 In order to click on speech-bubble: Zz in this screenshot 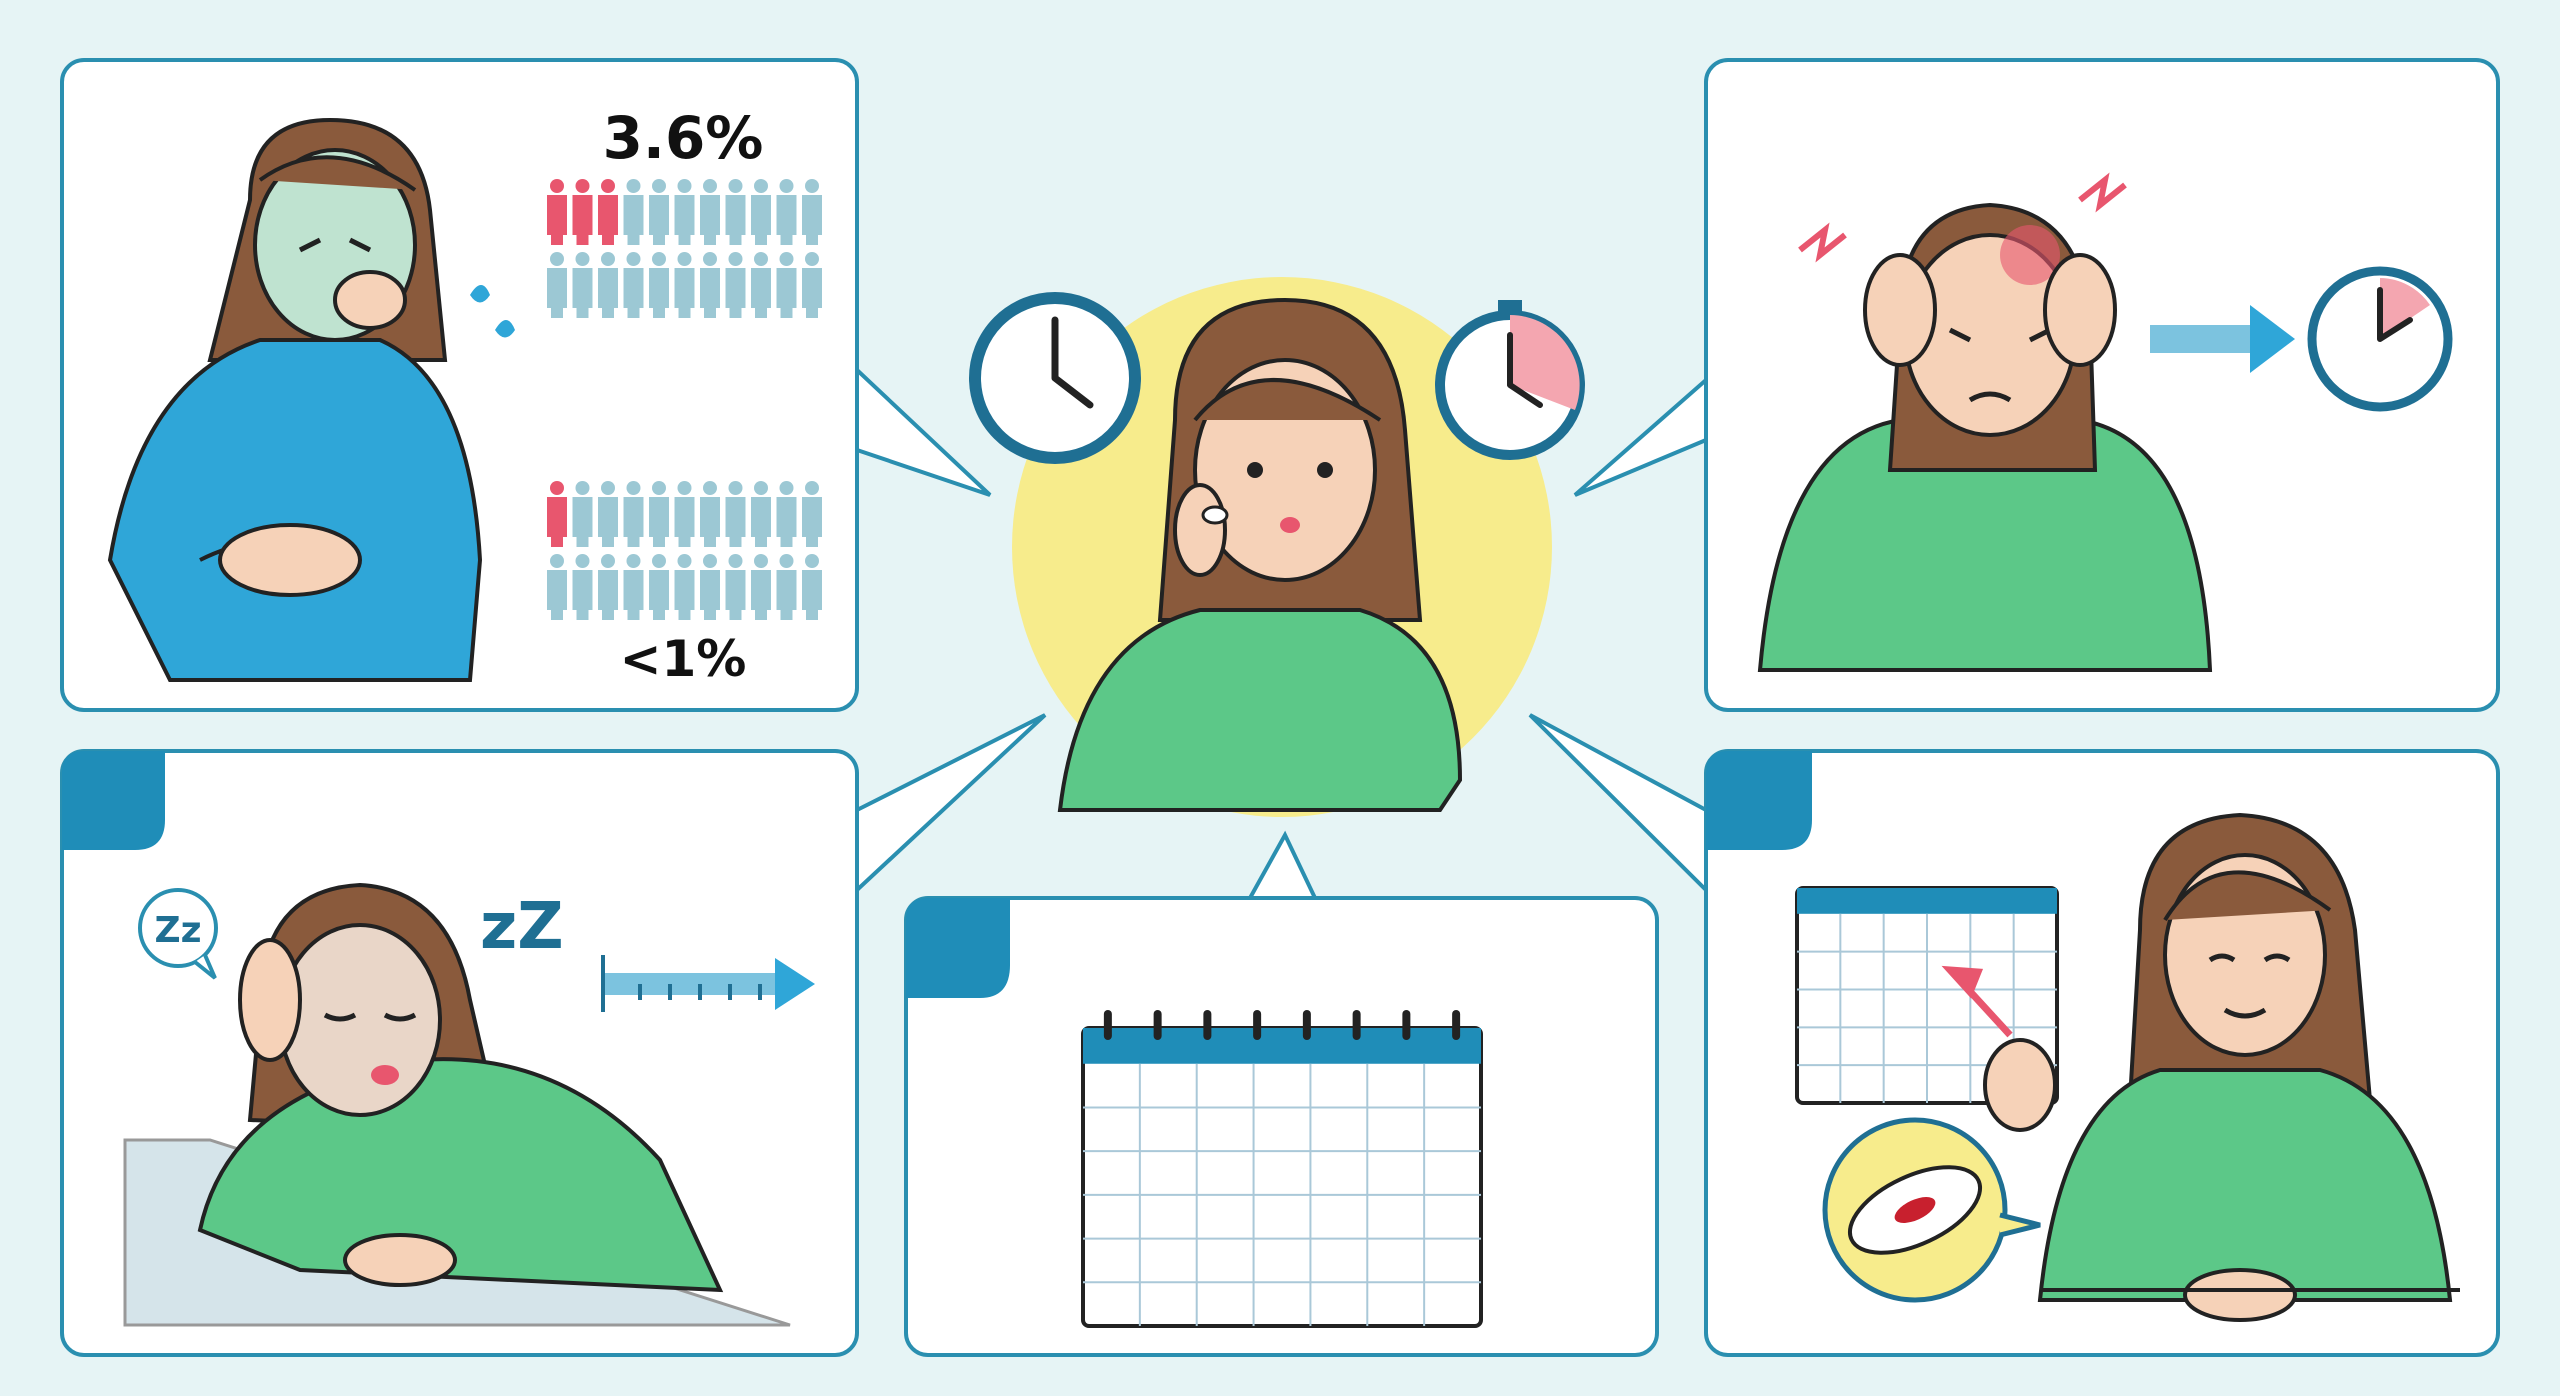, I will do `click(178, 934)`.